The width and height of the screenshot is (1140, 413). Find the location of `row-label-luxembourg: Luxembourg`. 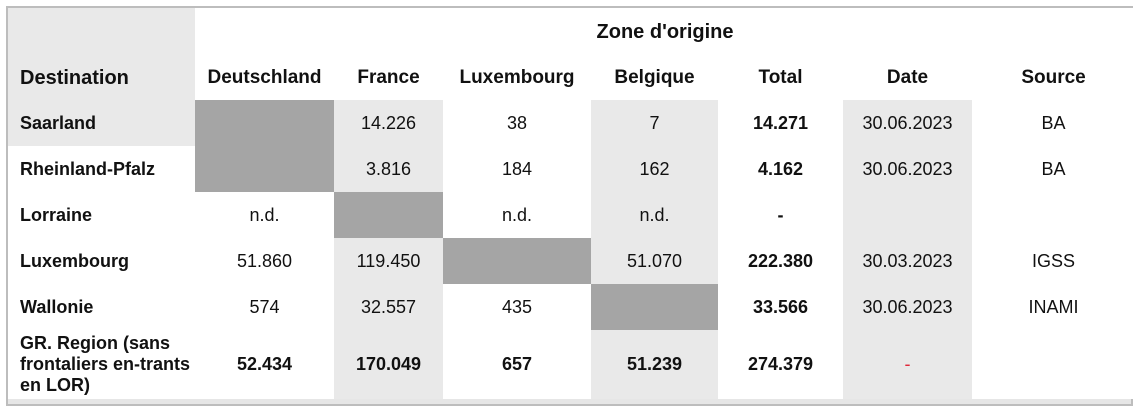

row-label-luxembourg: Luxembourg is located at coordinates (101, 261).